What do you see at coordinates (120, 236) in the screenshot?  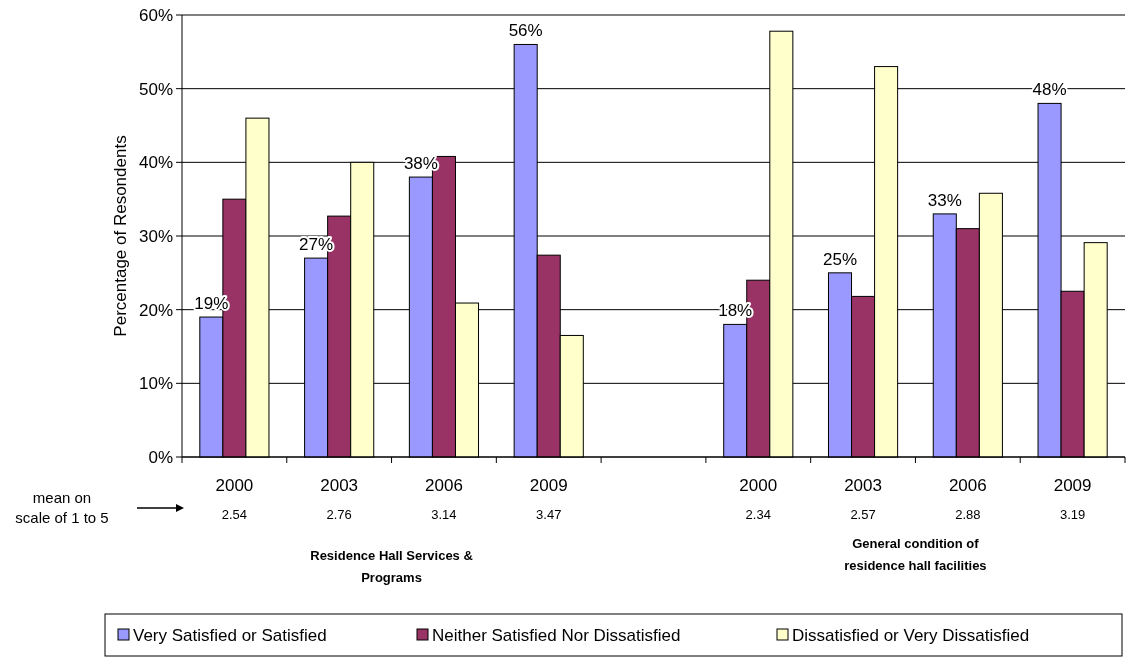 I see `y-axis-title: Percentage of Resondents` at bounding box center [120, 236].